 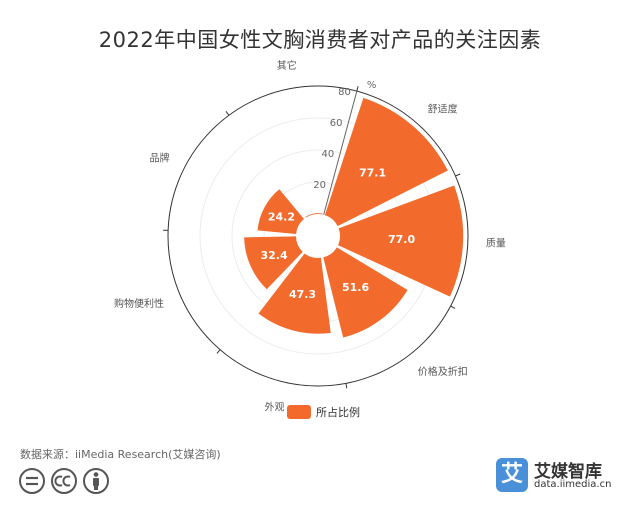 I want to click on category-label: 价格及折扣, so click(x=443, y=371).